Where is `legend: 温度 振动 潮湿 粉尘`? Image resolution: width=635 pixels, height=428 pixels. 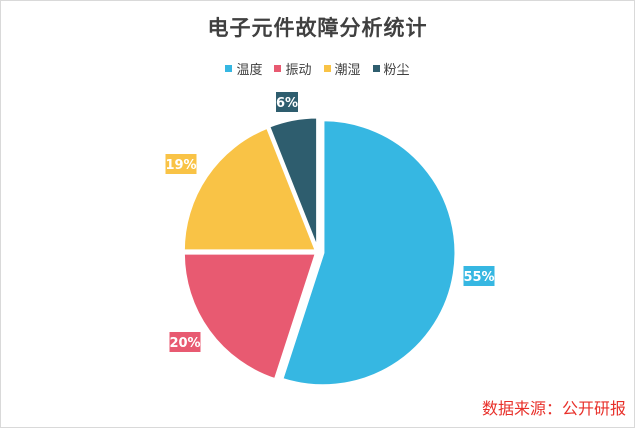 legend: 温度 振动 潮湿 粉尘 is located at coordinates (317, 68).